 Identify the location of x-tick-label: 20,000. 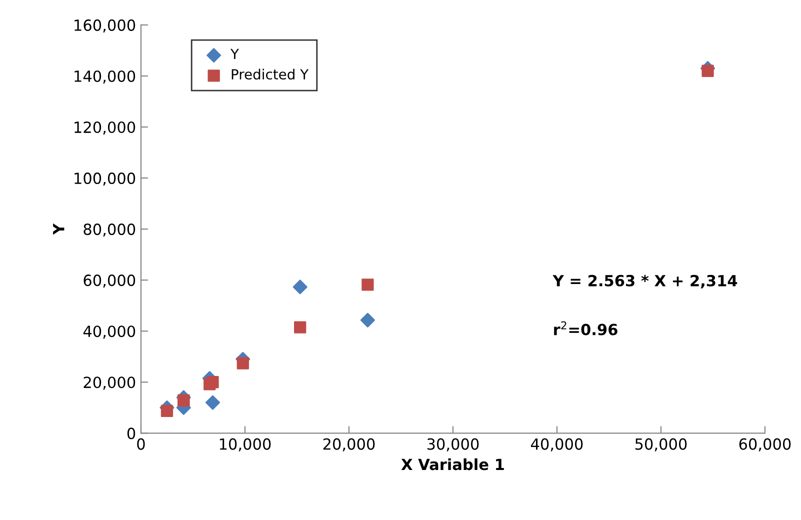
(349, 445).